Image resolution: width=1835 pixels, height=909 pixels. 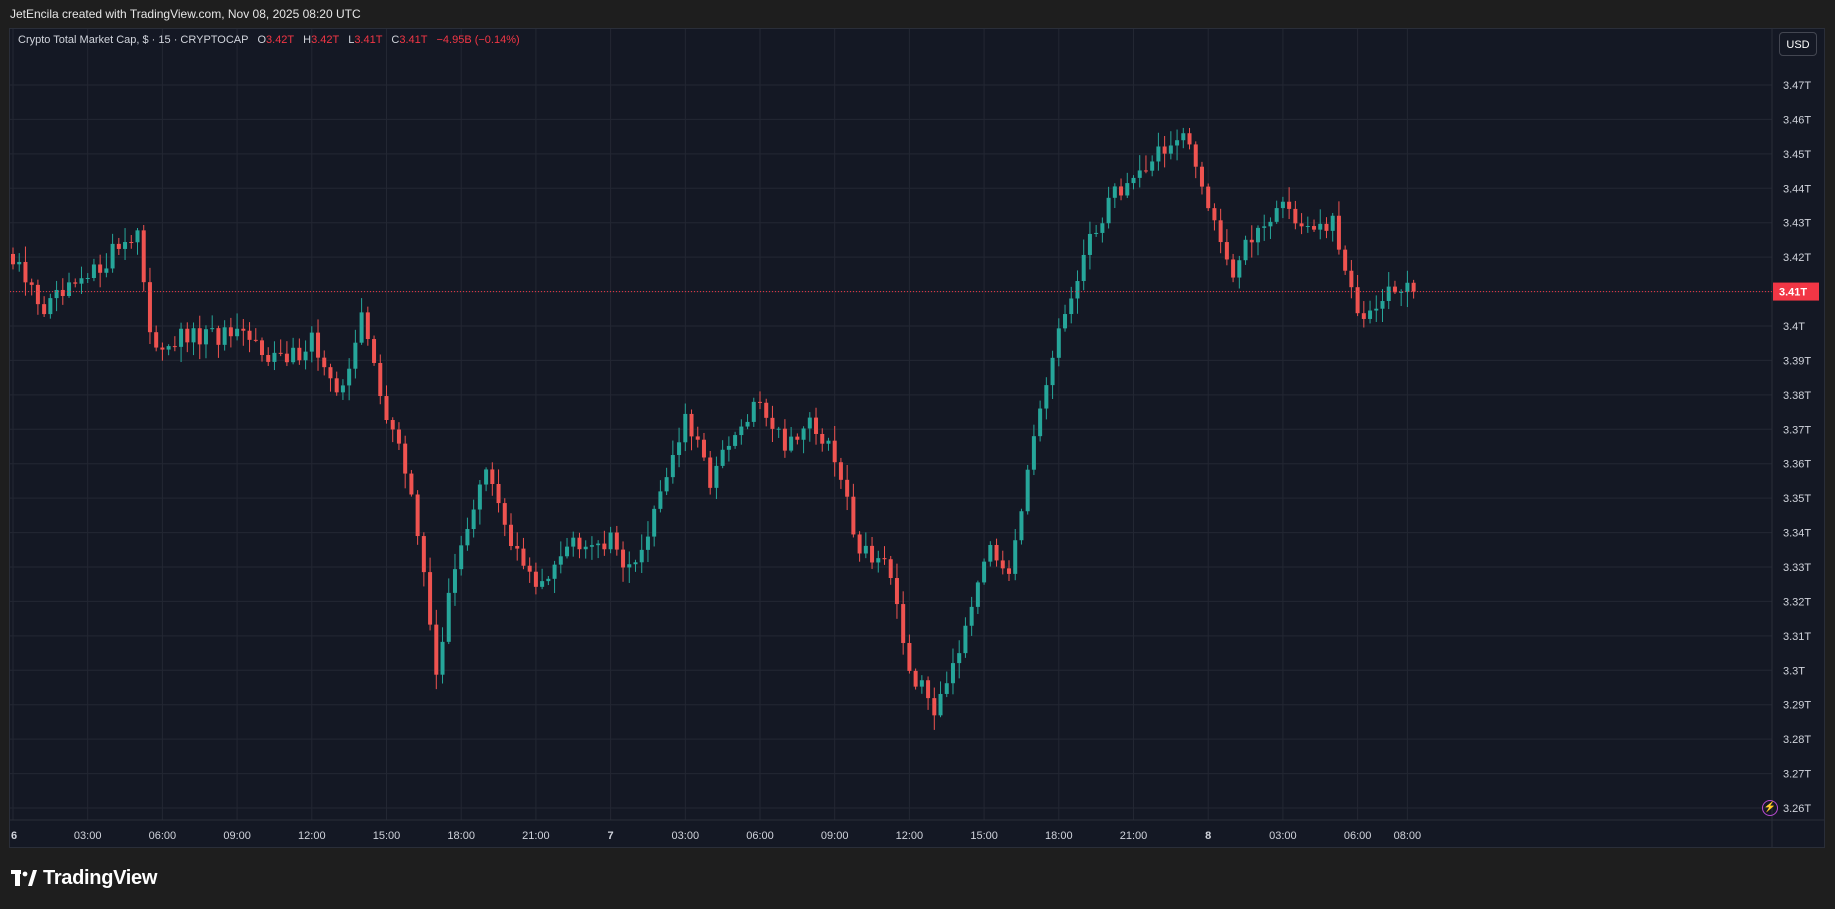 What do you see at coordinates (1798, 44) in the screenshot?
I see `currency-button: USD` at bounding box center [1798, 44].